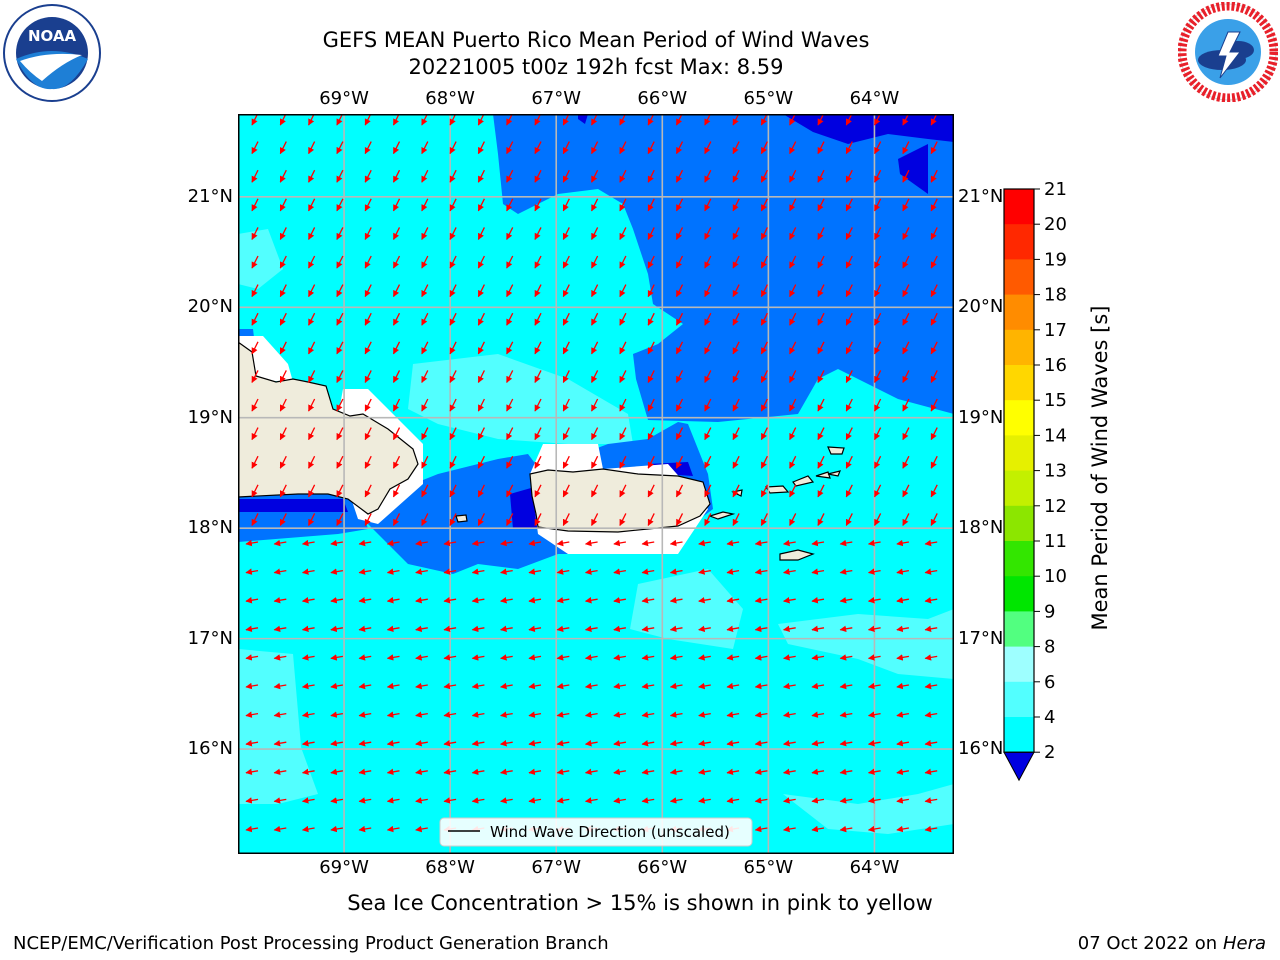 Image resolution: width=1280 pixels, height=960 pixels. I want to click on lat-label-left: 19°N, so click(210, 417).